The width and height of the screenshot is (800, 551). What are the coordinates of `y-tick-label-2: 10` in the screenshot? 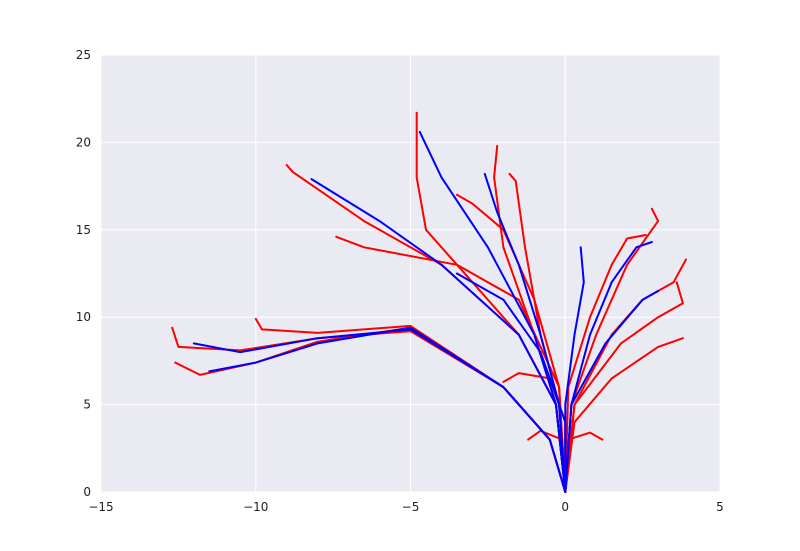 It's located at (83, 317).